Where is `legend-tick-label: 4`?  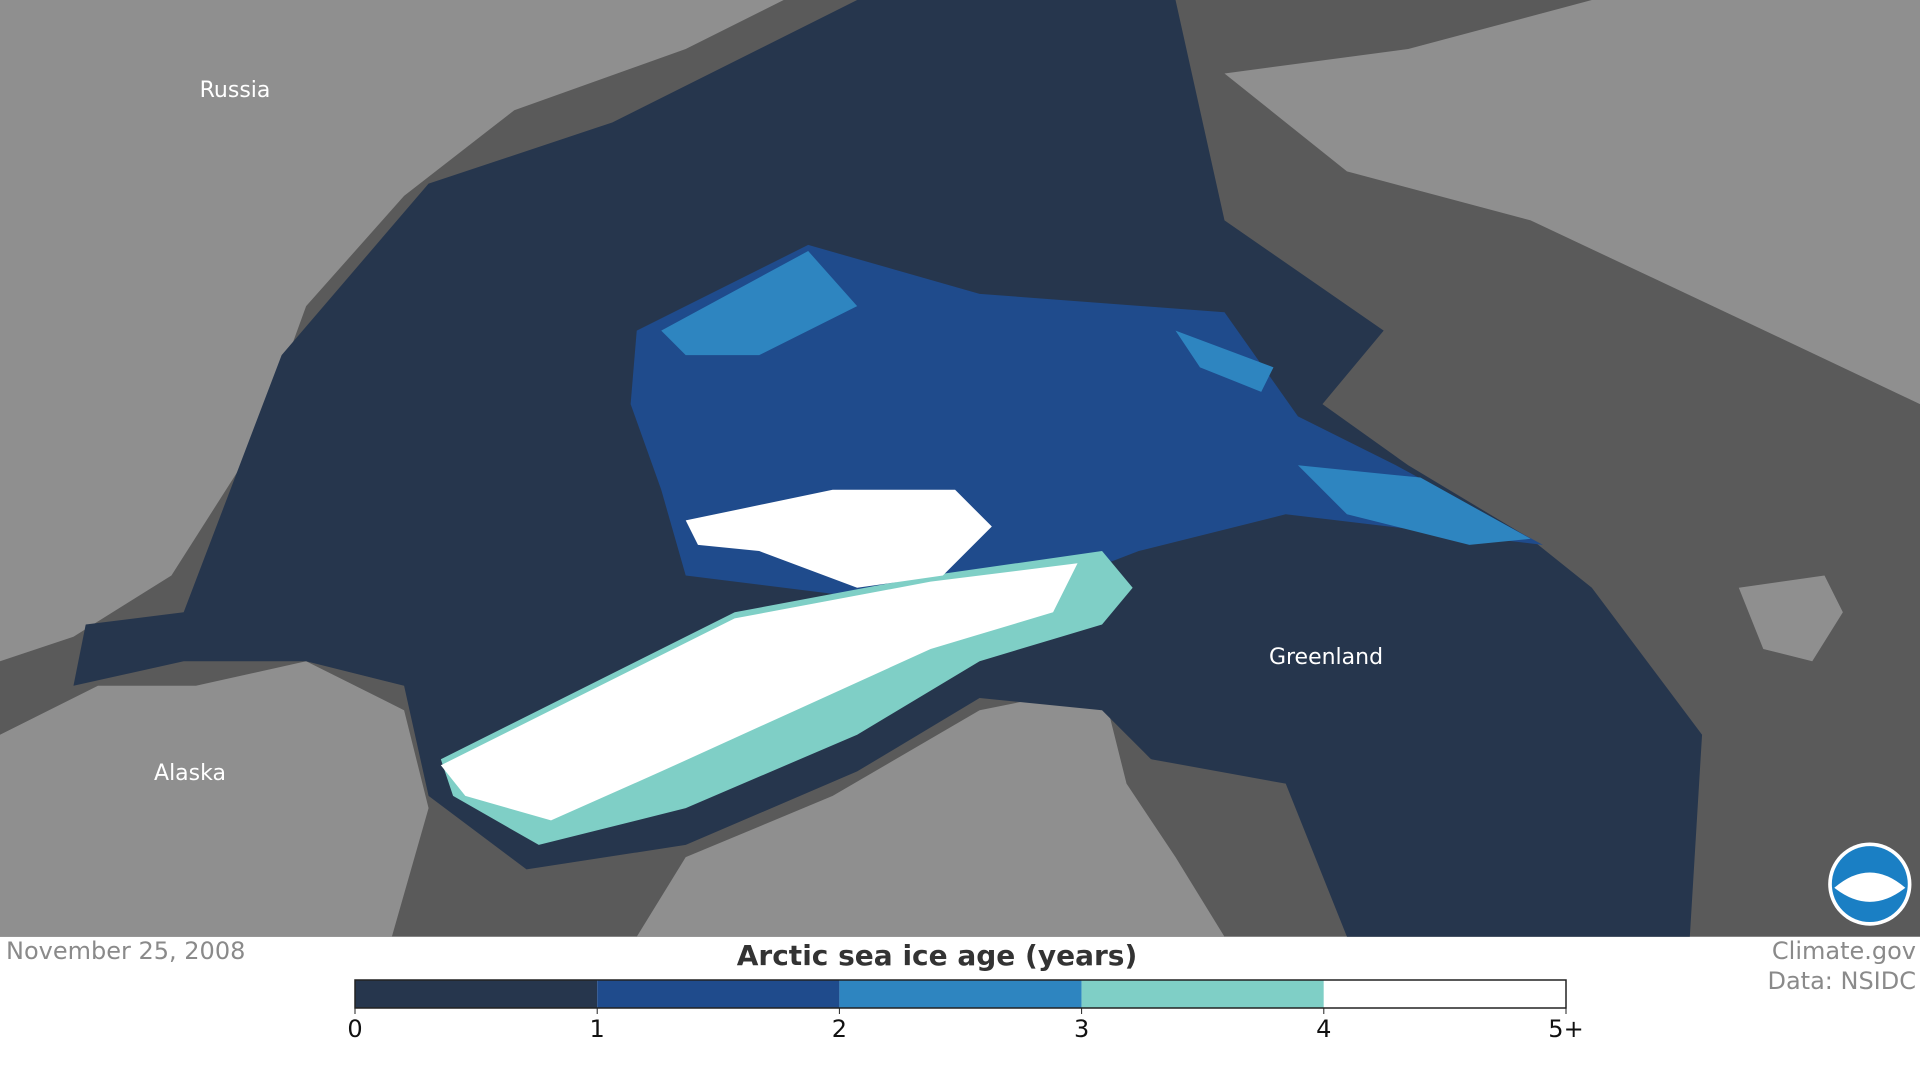
legend-tick-label: 4 is located at coordinates (1323, 1029).